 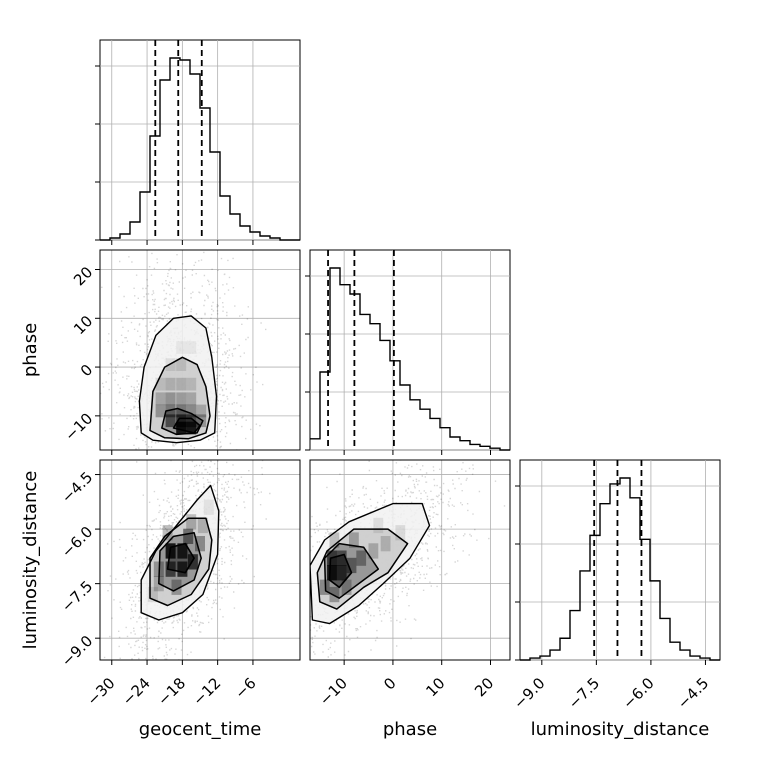 What do you see at coordinates (83, 276) in the screenshot?
I see `y-tick-label-phase: 20` at bounding box center [83, 276].